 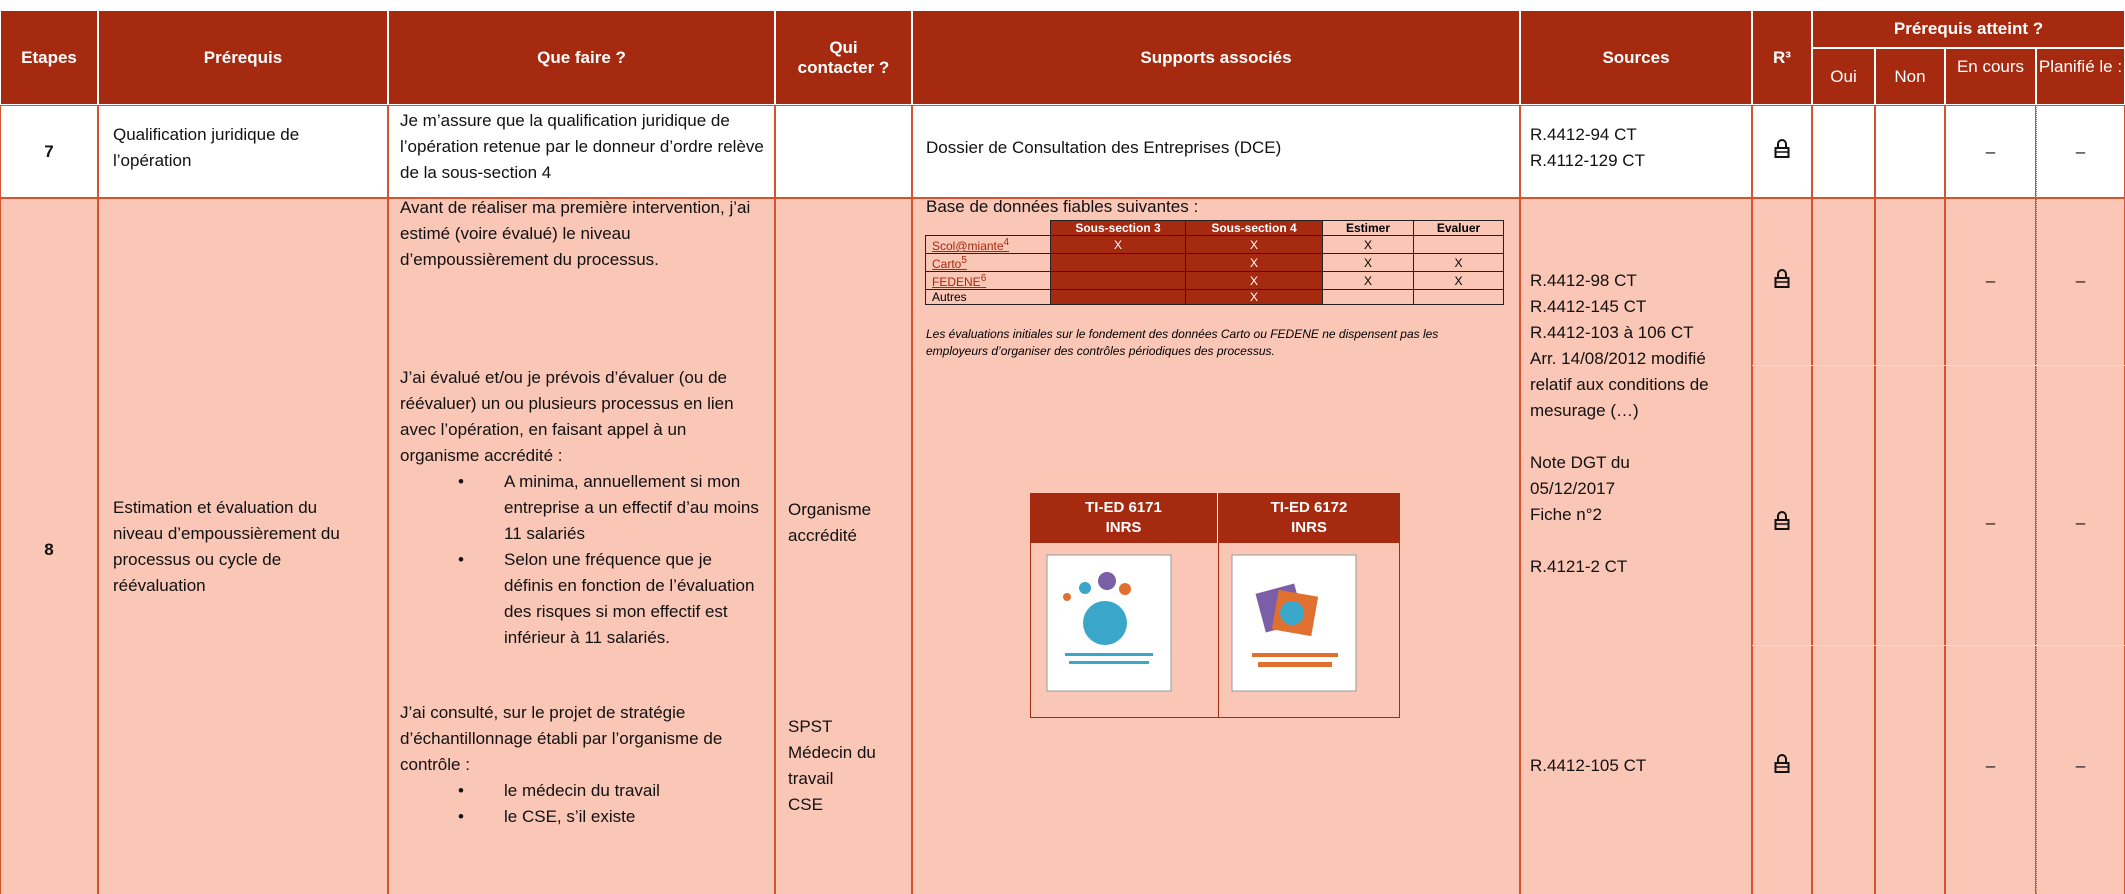 I want to click on header-cell: Sources, so click(x=1636, y=57).